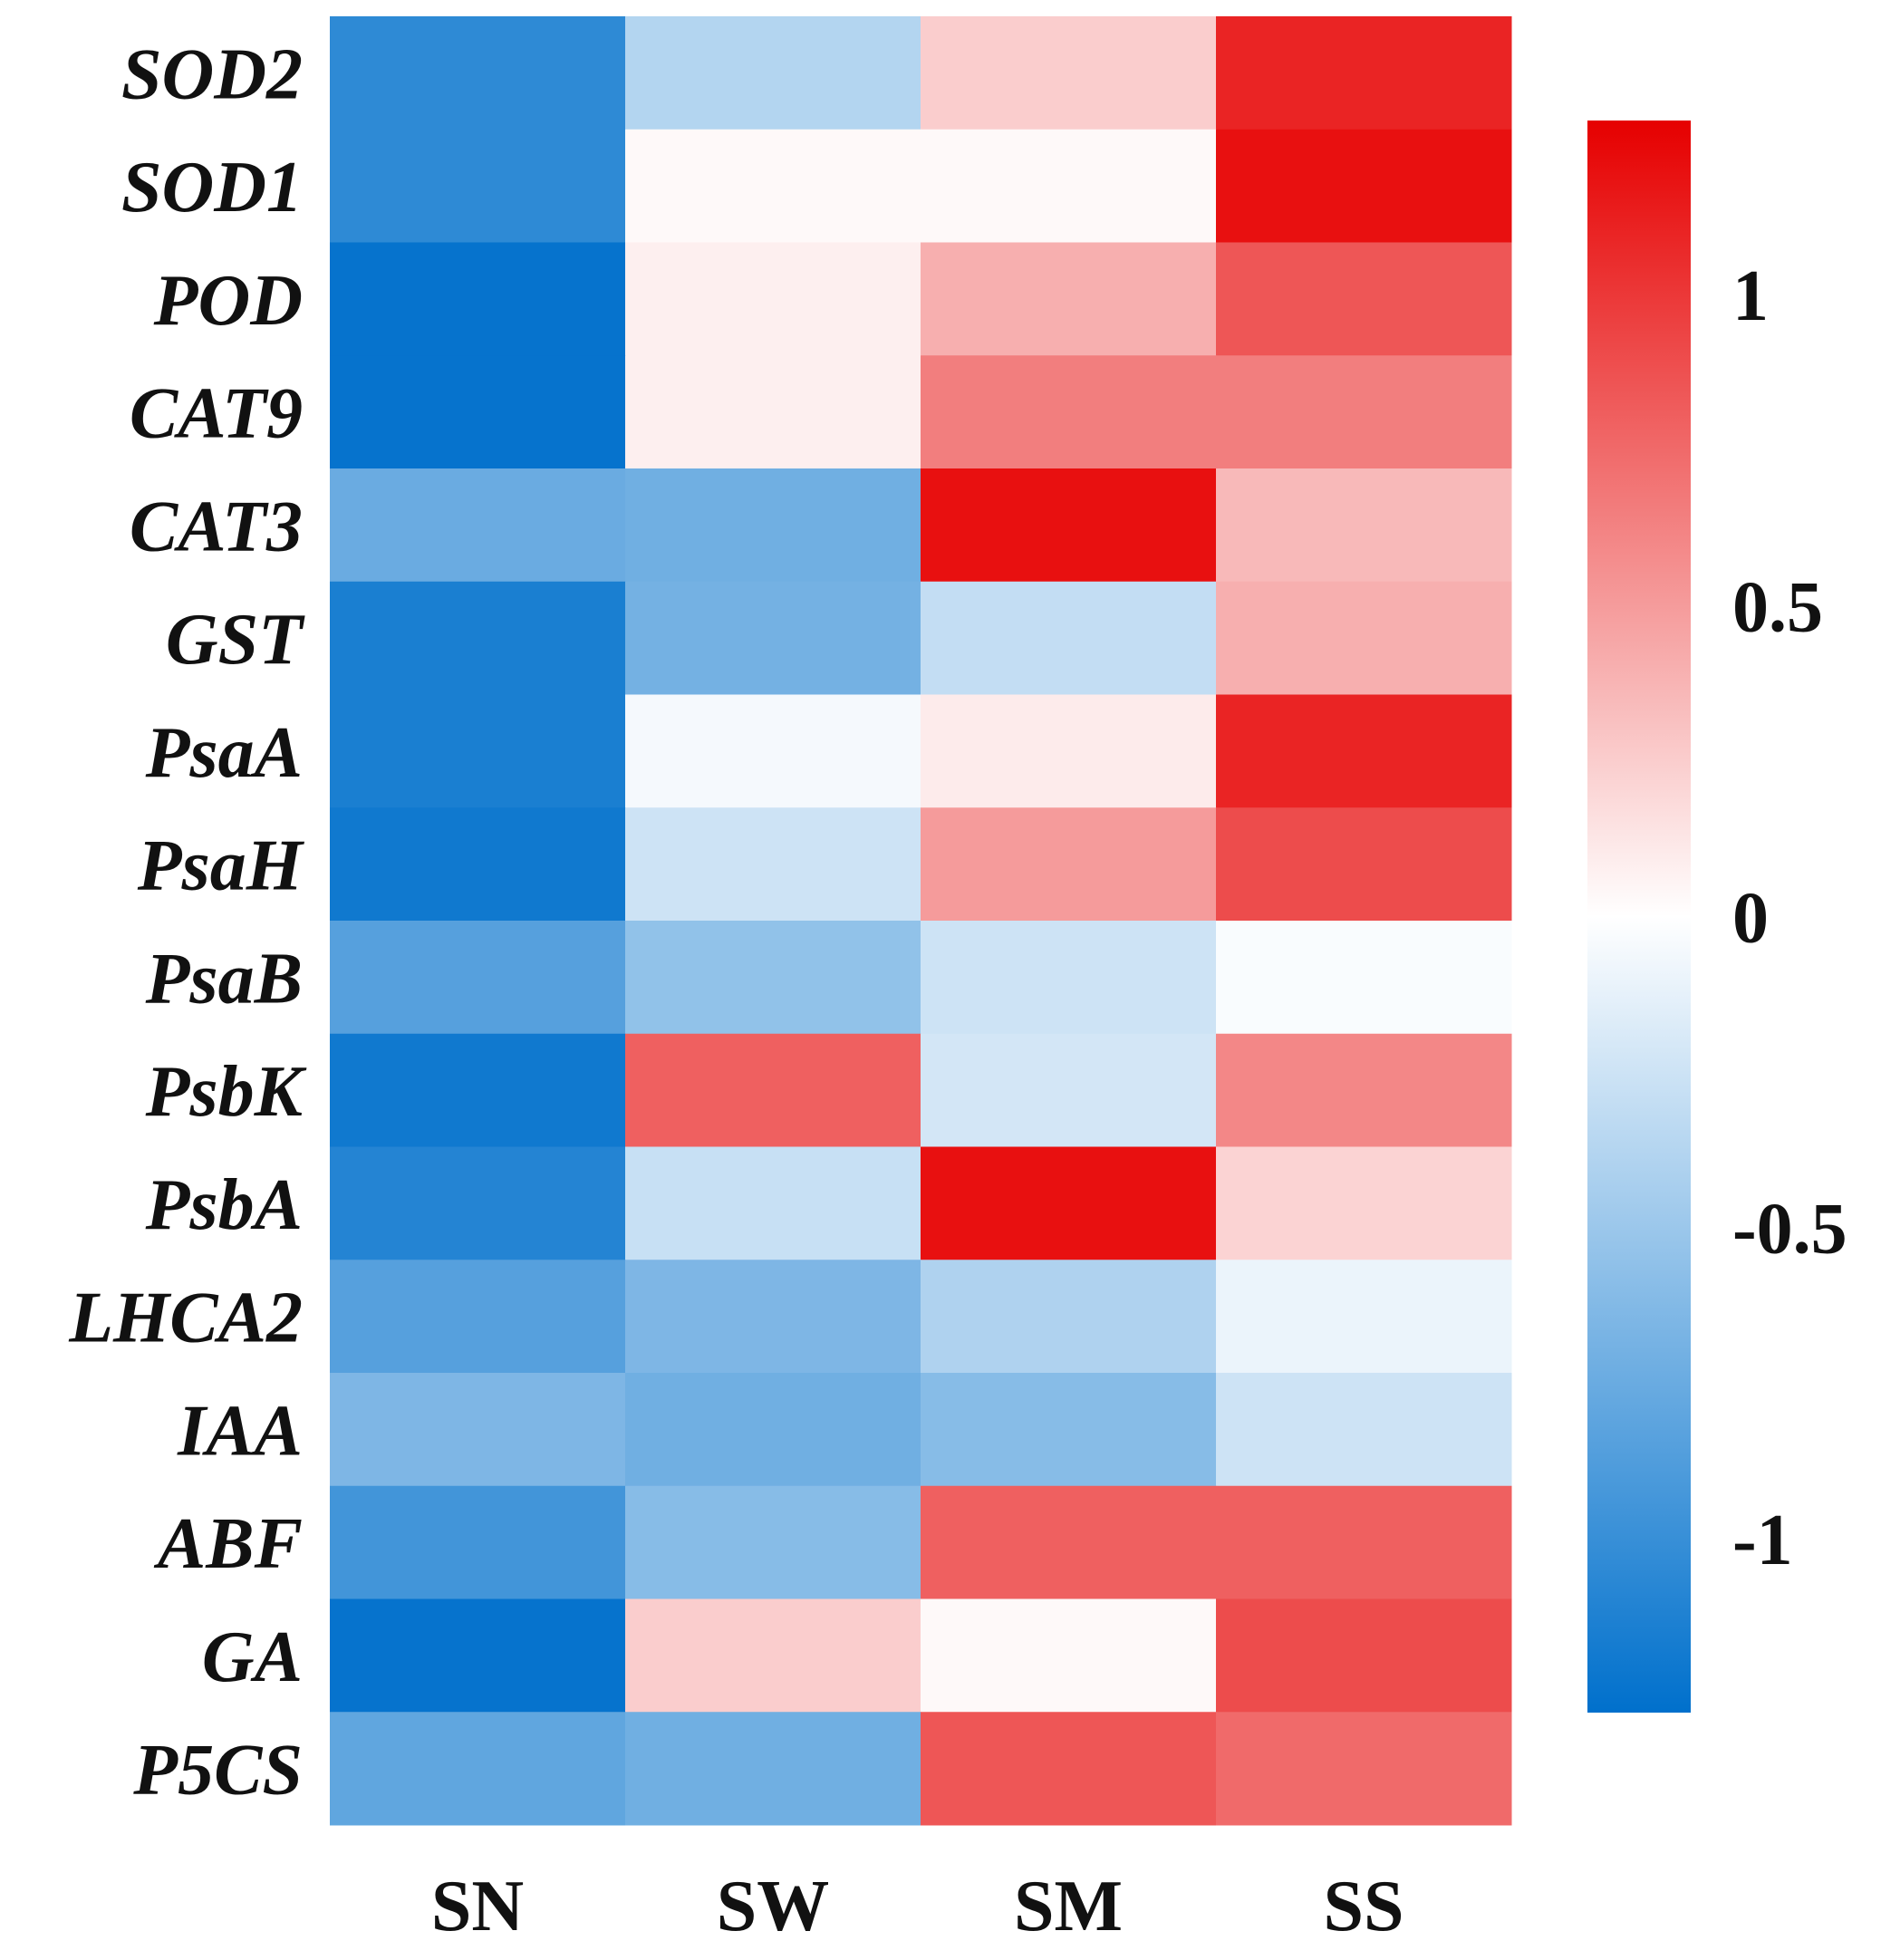 Image resolution: width=1881 pixels, height=1960 pixels. I want to click on heatmap-cell-abf-sn, so click(478, 1542).